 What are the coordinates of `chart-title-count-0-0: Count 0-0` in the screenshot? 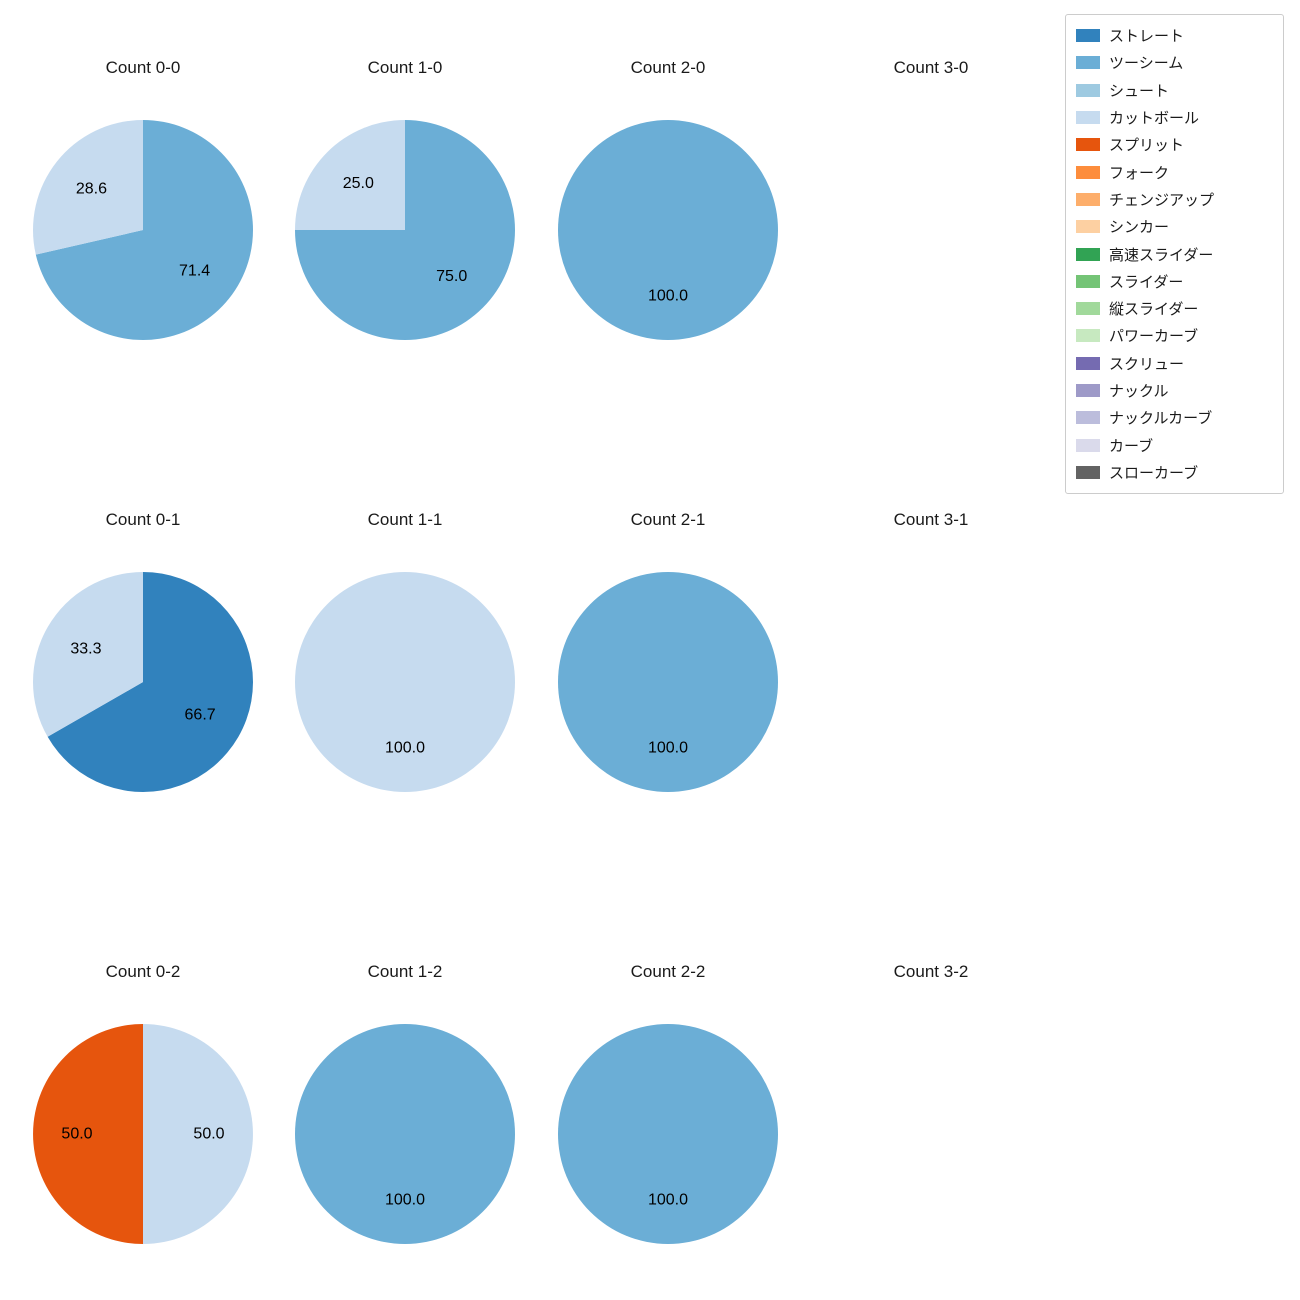 It's located at (143, 67).